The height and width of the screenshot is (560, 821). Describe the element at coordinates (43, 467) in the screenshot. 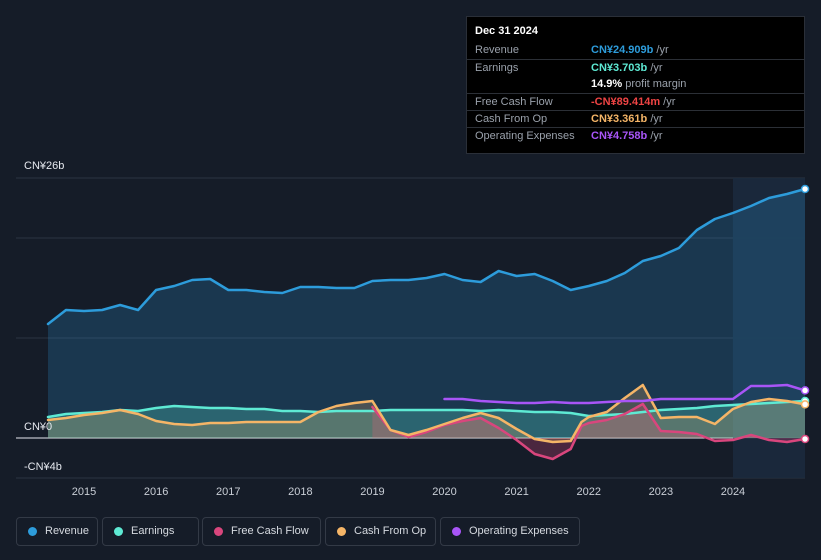

I see `y-tick-label: -CN¥4b` at that location.